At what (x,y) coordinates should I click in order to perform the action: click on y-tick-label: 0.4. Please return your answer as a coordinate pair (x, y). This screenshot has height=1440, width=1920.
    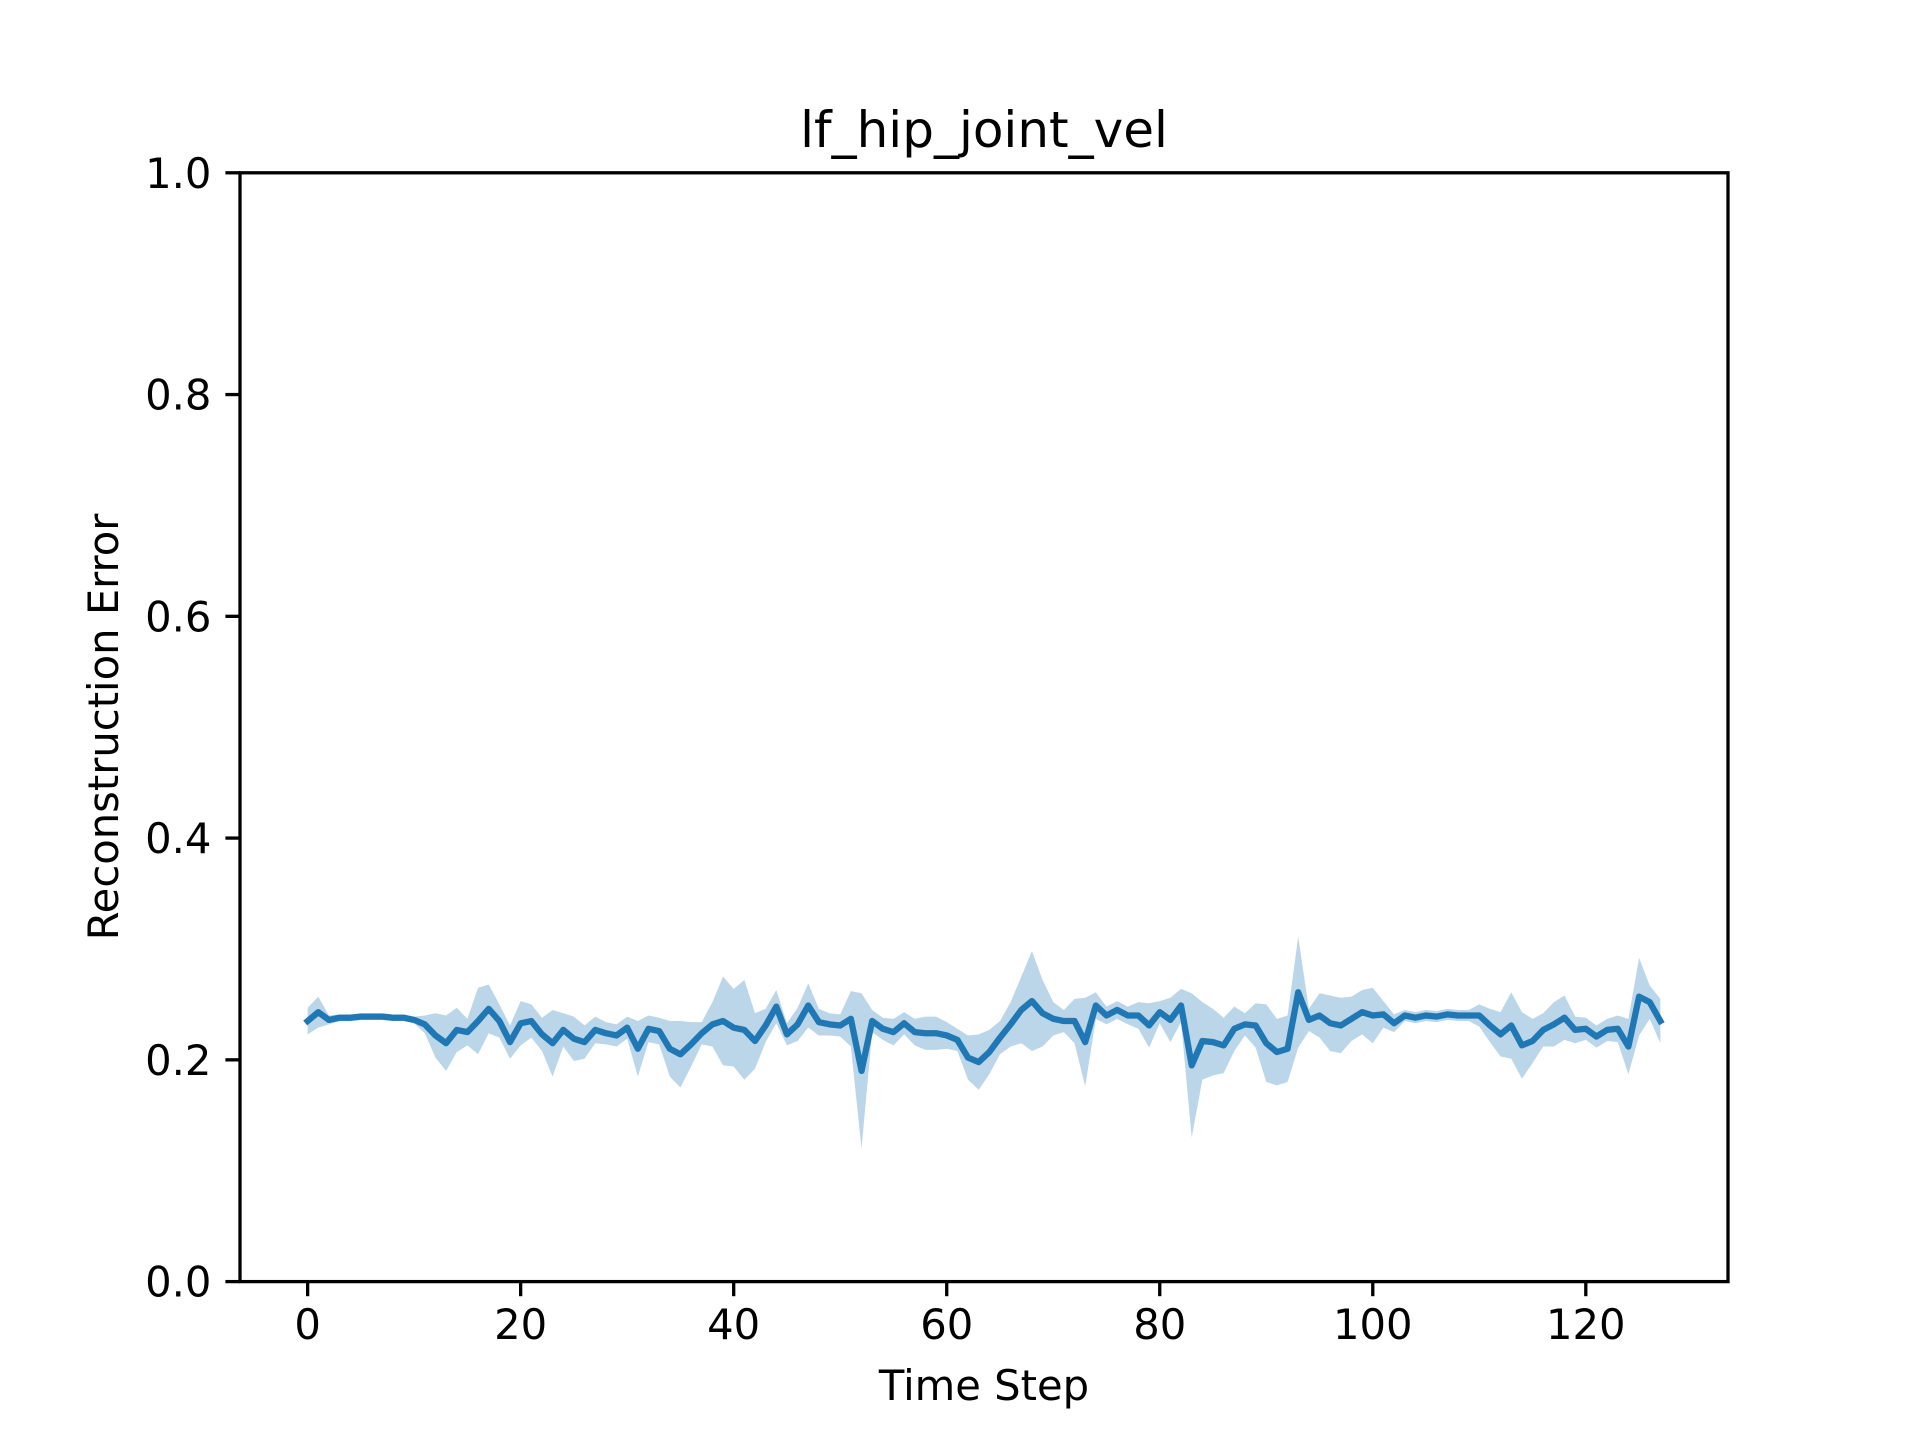
    Looking at the image, I should click on (178, 838).